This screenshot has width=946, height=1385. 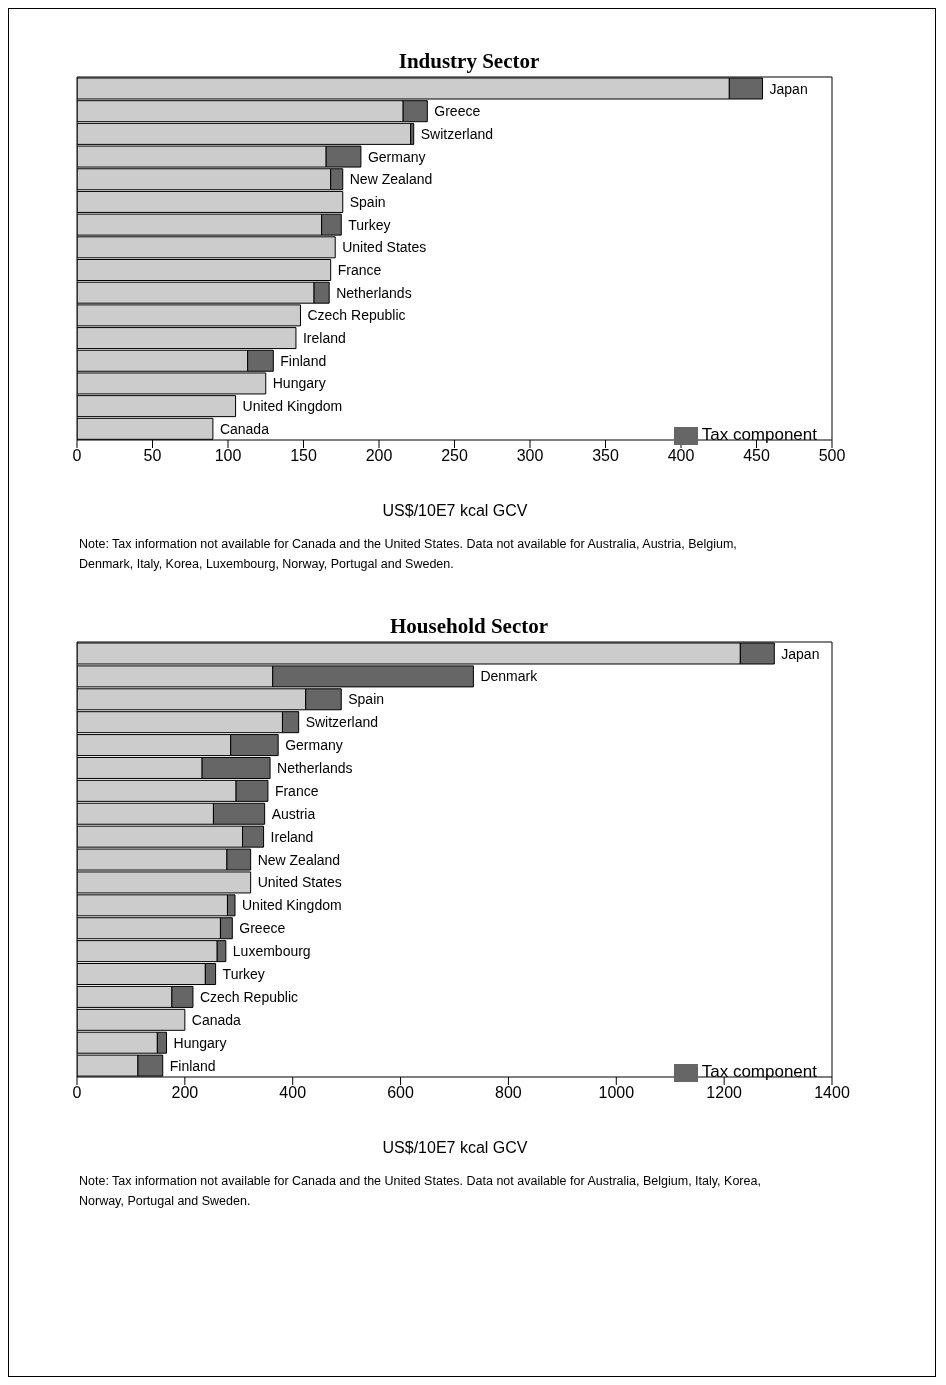 I want to click on text: Note: Tax information not available for Canada and the United States. Data not available for Australia, Austria, Belgium, Denmark, Italy, Korea, Luxembourg, Norway, Portugal and Sweden., so click(x=408, y=554).